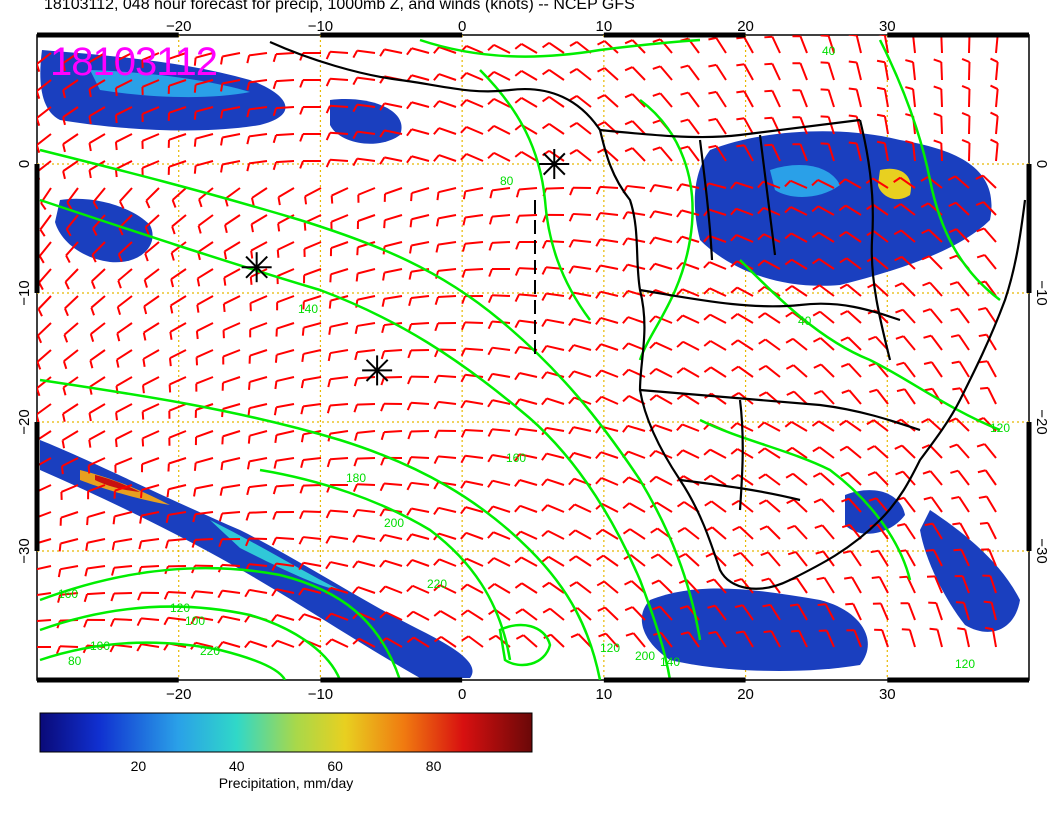 This screenshot has height=816, width=1056. Describe the element at coordinates (1041, 164) in the screenshot. I see `lat-tick-label-right: 0` at that location.